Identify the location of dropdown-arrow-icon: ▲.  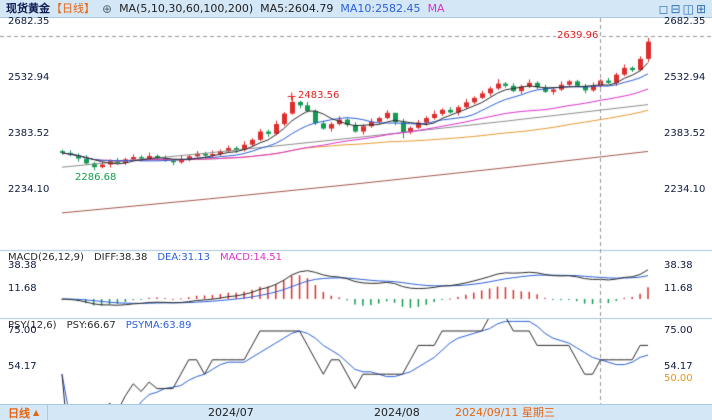
(36, 412).